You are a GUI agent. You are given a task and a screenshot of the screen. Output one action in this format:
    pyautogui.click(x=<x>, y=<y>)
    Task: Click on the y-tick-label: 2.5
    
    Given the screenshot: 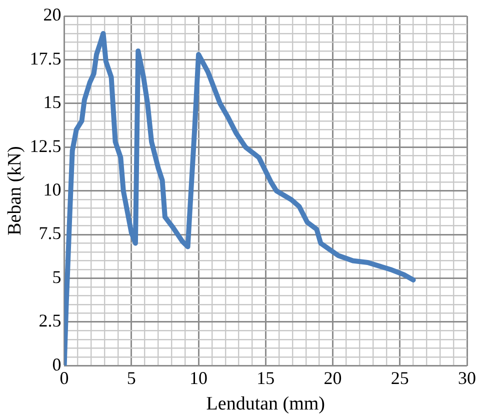 What is the action you would take?
    pyautogui.click(x=50, y=320)
    